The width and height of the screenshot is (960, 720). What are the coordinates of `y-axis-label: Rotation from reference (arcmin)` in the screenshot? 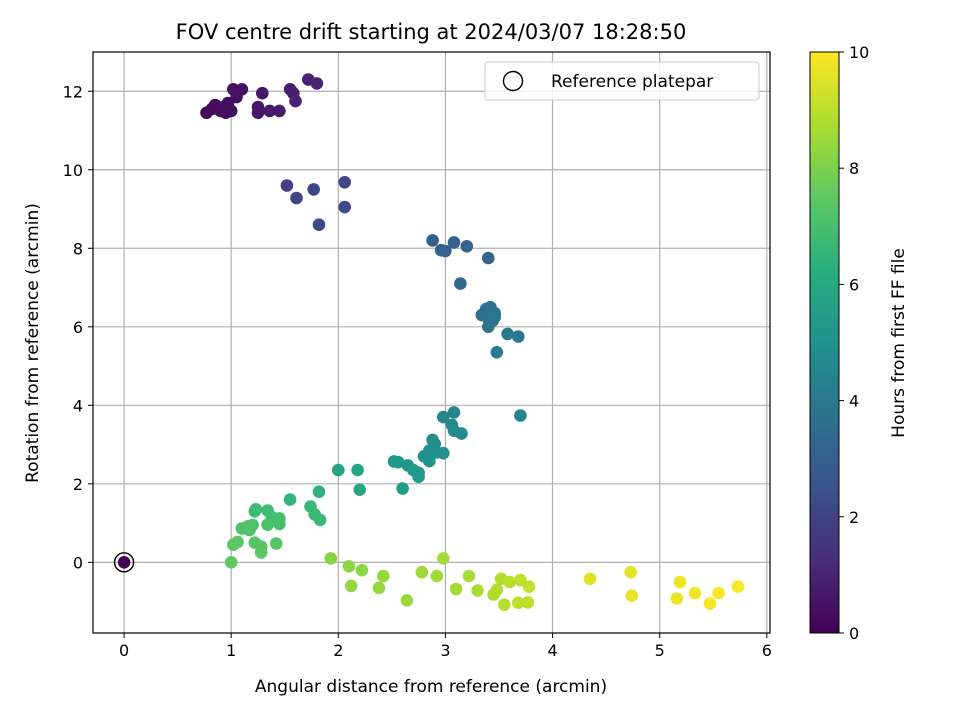 It's located at (33, 343).